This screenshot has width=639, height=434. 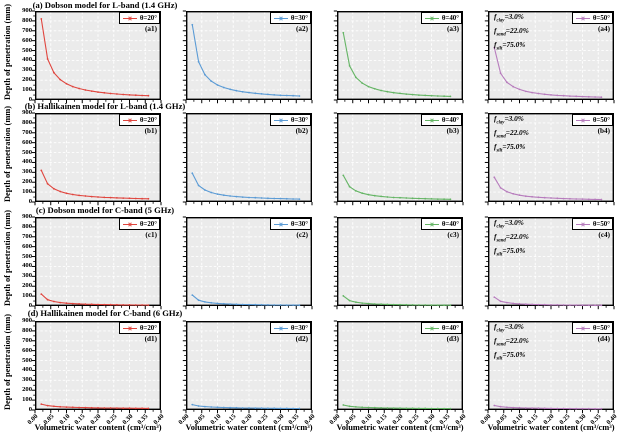 What do you see at coordinates (302, 29) in the screenshot?
I see `panel-tag: (a2)` at bounding box center [302, 29].